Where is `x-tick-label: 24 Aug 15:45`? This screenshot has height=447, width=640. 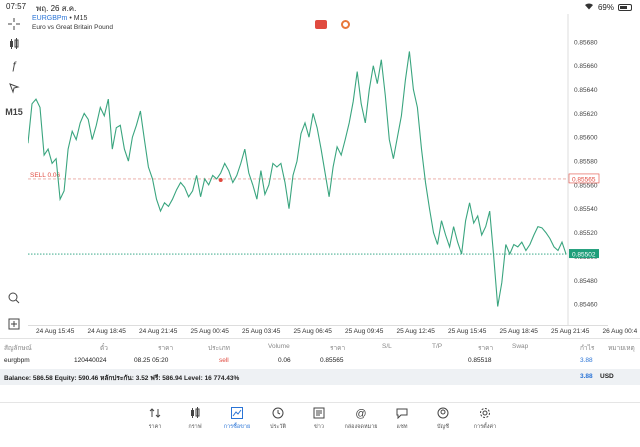 x-tick-label: 24 Aug 15:45 is located at coordinates (55, 331).